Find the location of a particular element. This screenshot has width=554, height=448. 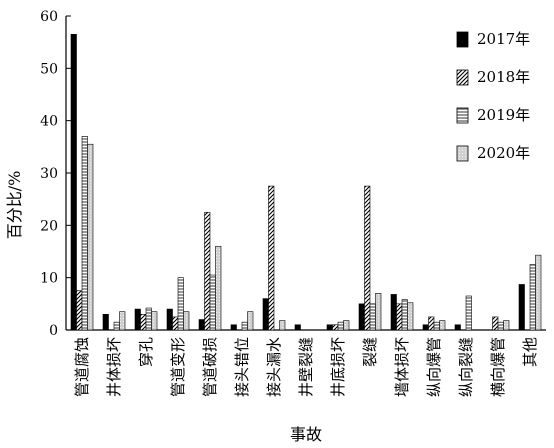

category-label: 穿孔 is located at coordinates (146, 352).